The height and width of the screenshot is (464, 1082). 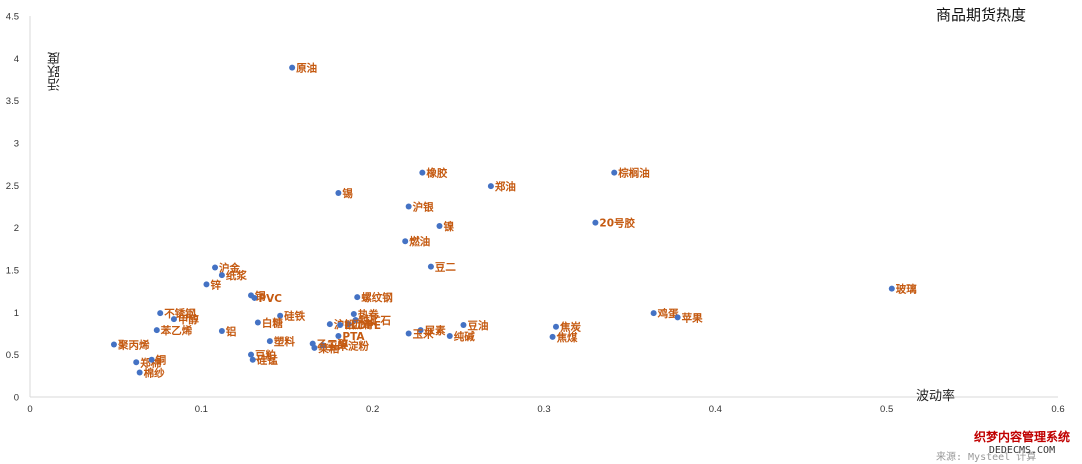 What do you see at coordinates (328, 348) in the screenshot?
I see `point-label: 菜粕` at bounding box center [328, 348].